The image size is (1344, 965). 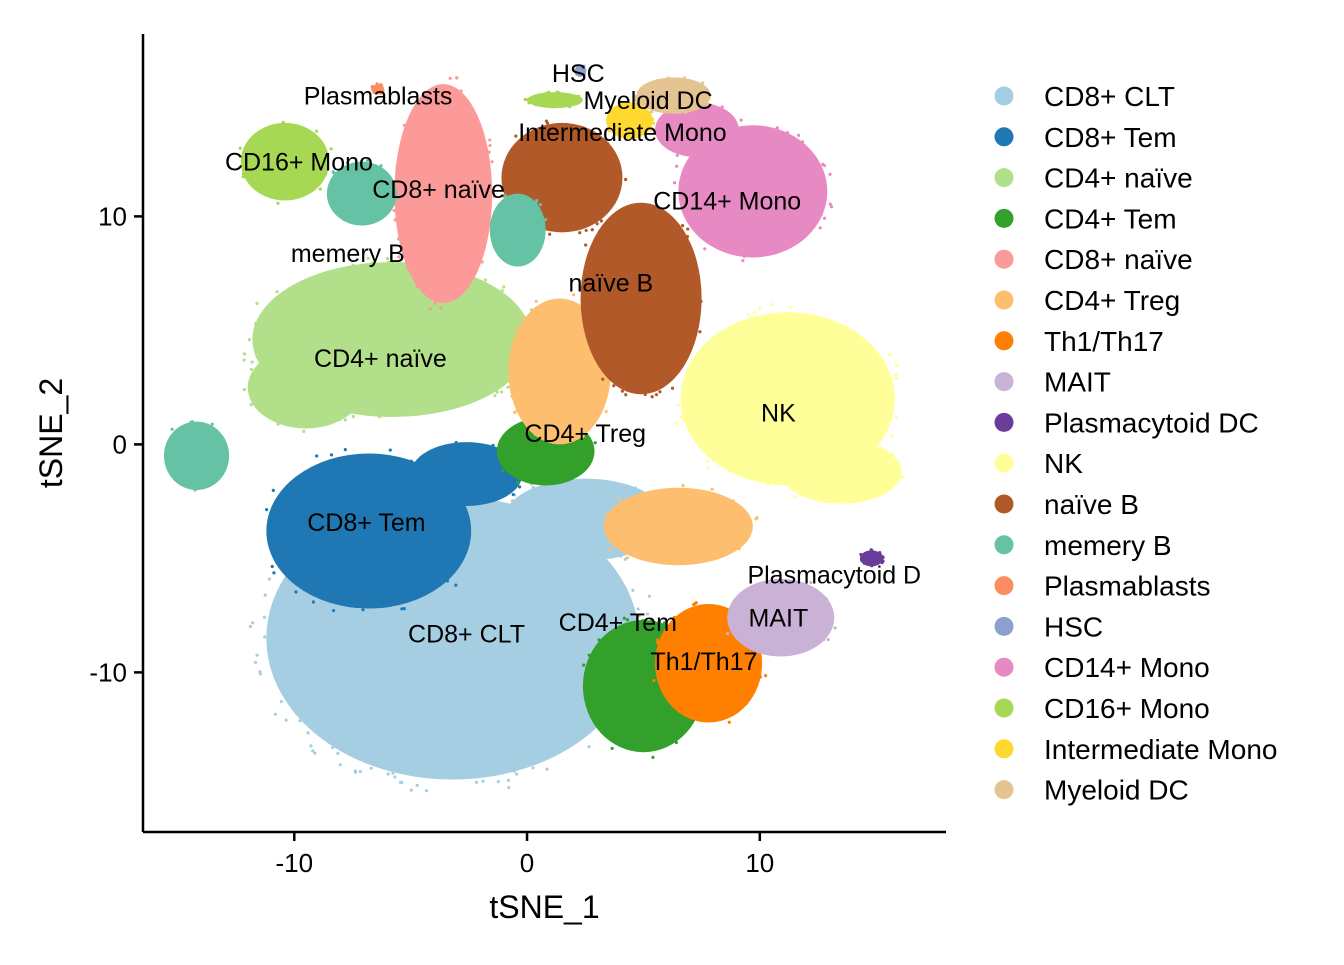 I want to click on legend-label: memery B, so click(x=1108, y=545).